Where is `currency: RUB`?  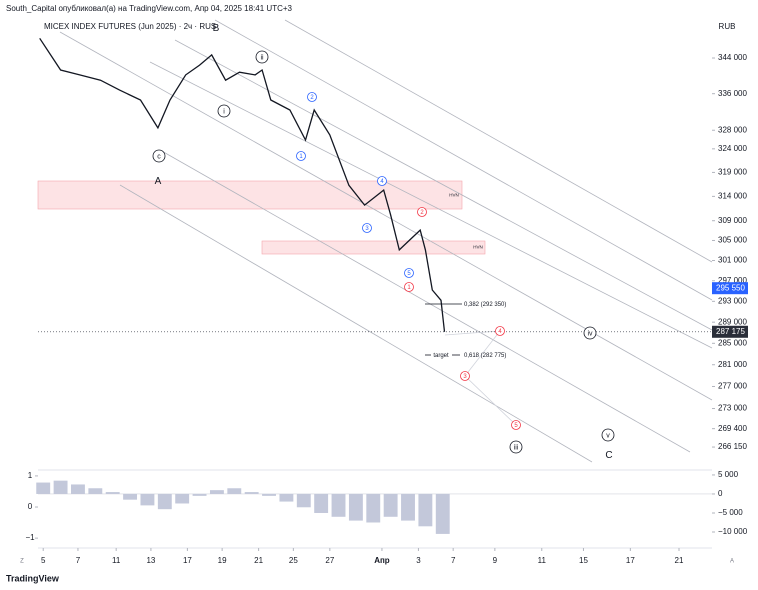 currency: RUB is located at coordinates (727, 26).